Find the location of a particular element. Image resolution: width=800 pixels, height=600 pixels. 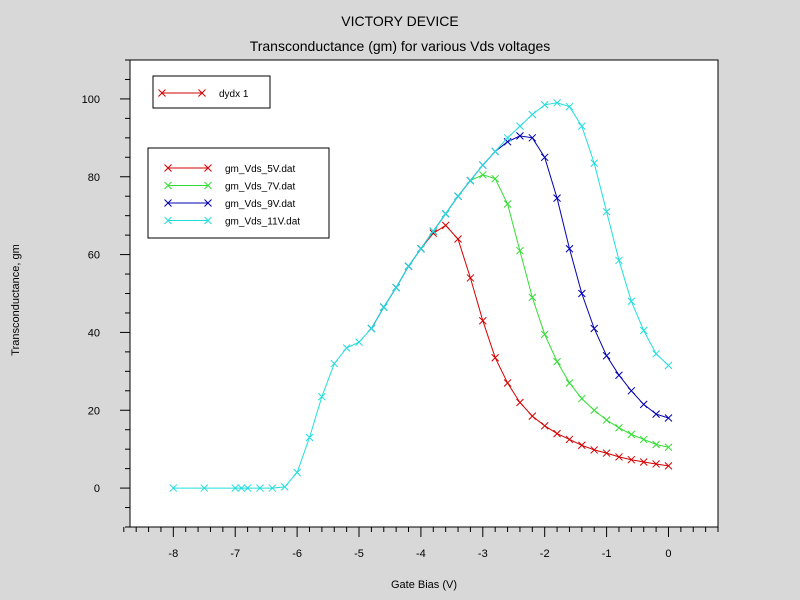

x-tick-label: -6 is located at coordinates (297, 554).